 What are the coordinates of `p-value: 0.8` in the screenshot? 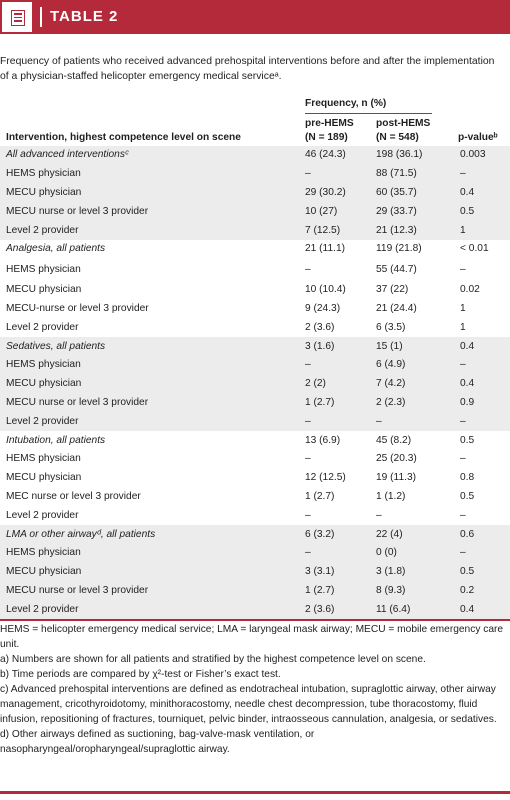 It's located at (467, 478).